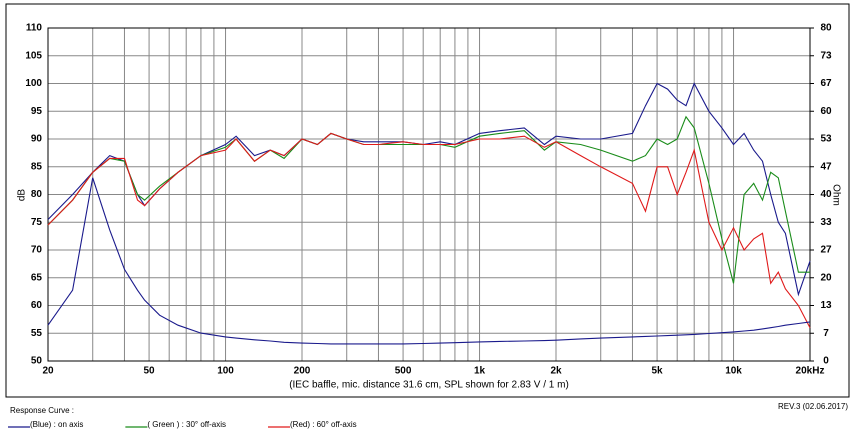 The image size is (856, 435). What do you see at coordinates (34, 28) in the screenshot?
I see `y-tick-label: 110` at bounding box center [34, 28].